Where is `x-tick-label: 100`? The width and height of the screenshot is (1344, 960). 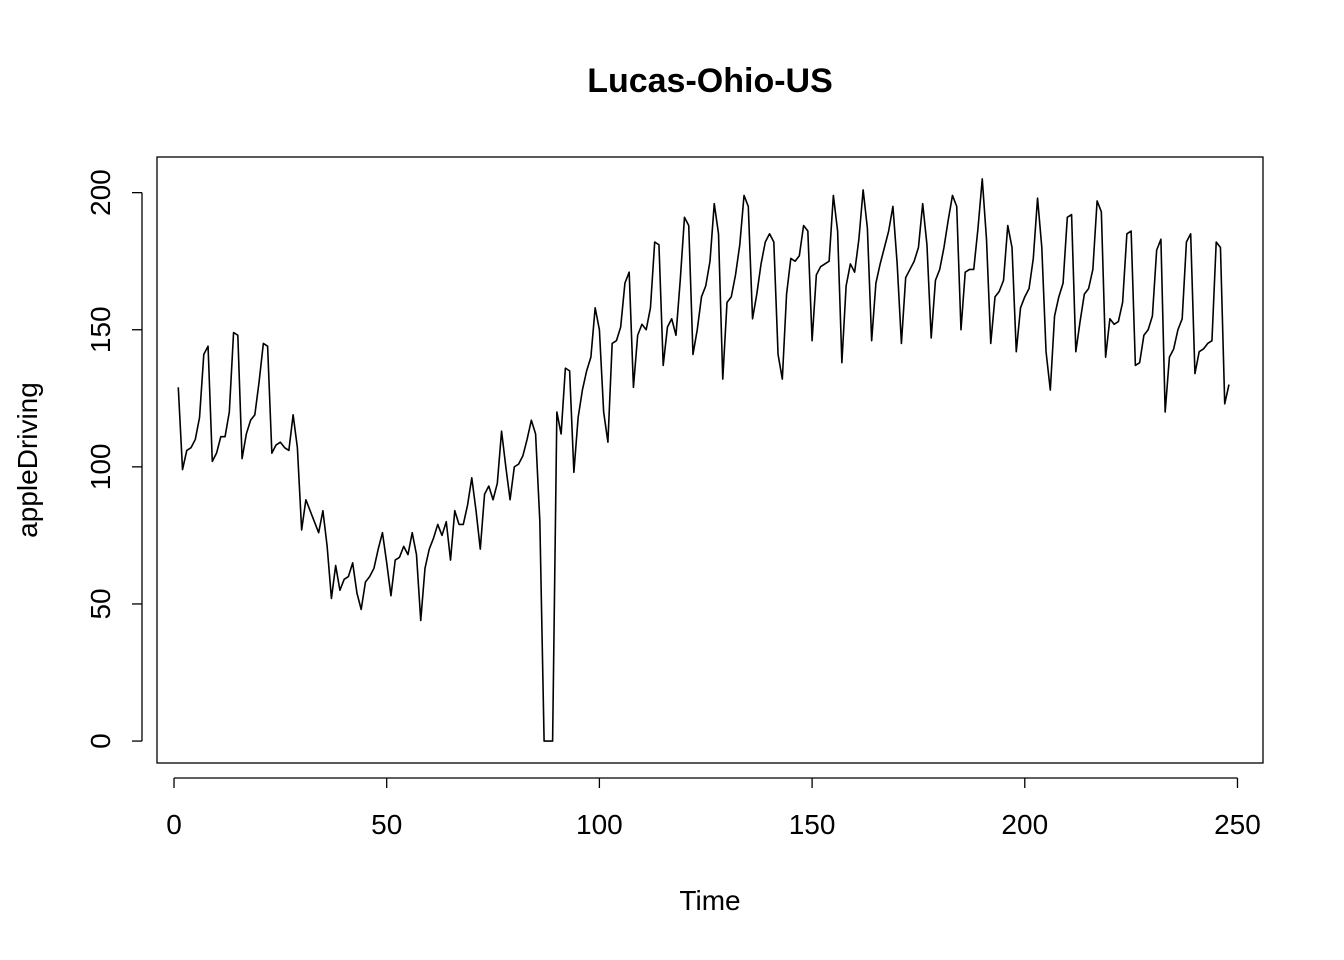 x-tick-label: 100 is located at coordinates (599, 824).